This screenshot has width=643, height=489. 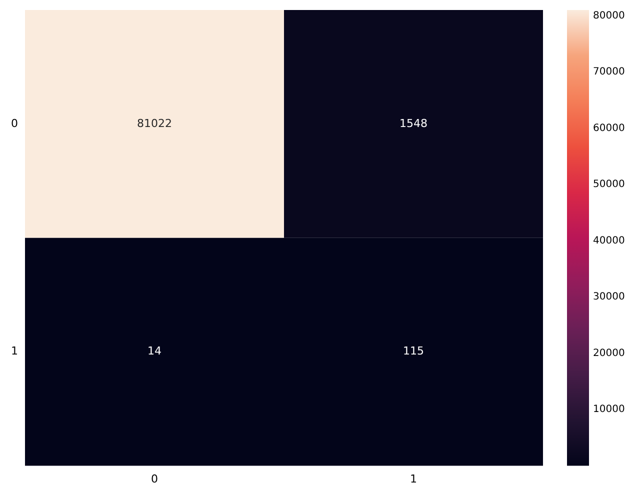 What do you see at coordinates (609, 16) in the screenshot?
I see `color-bar-label: 80000` at bounding box center [609, 16].